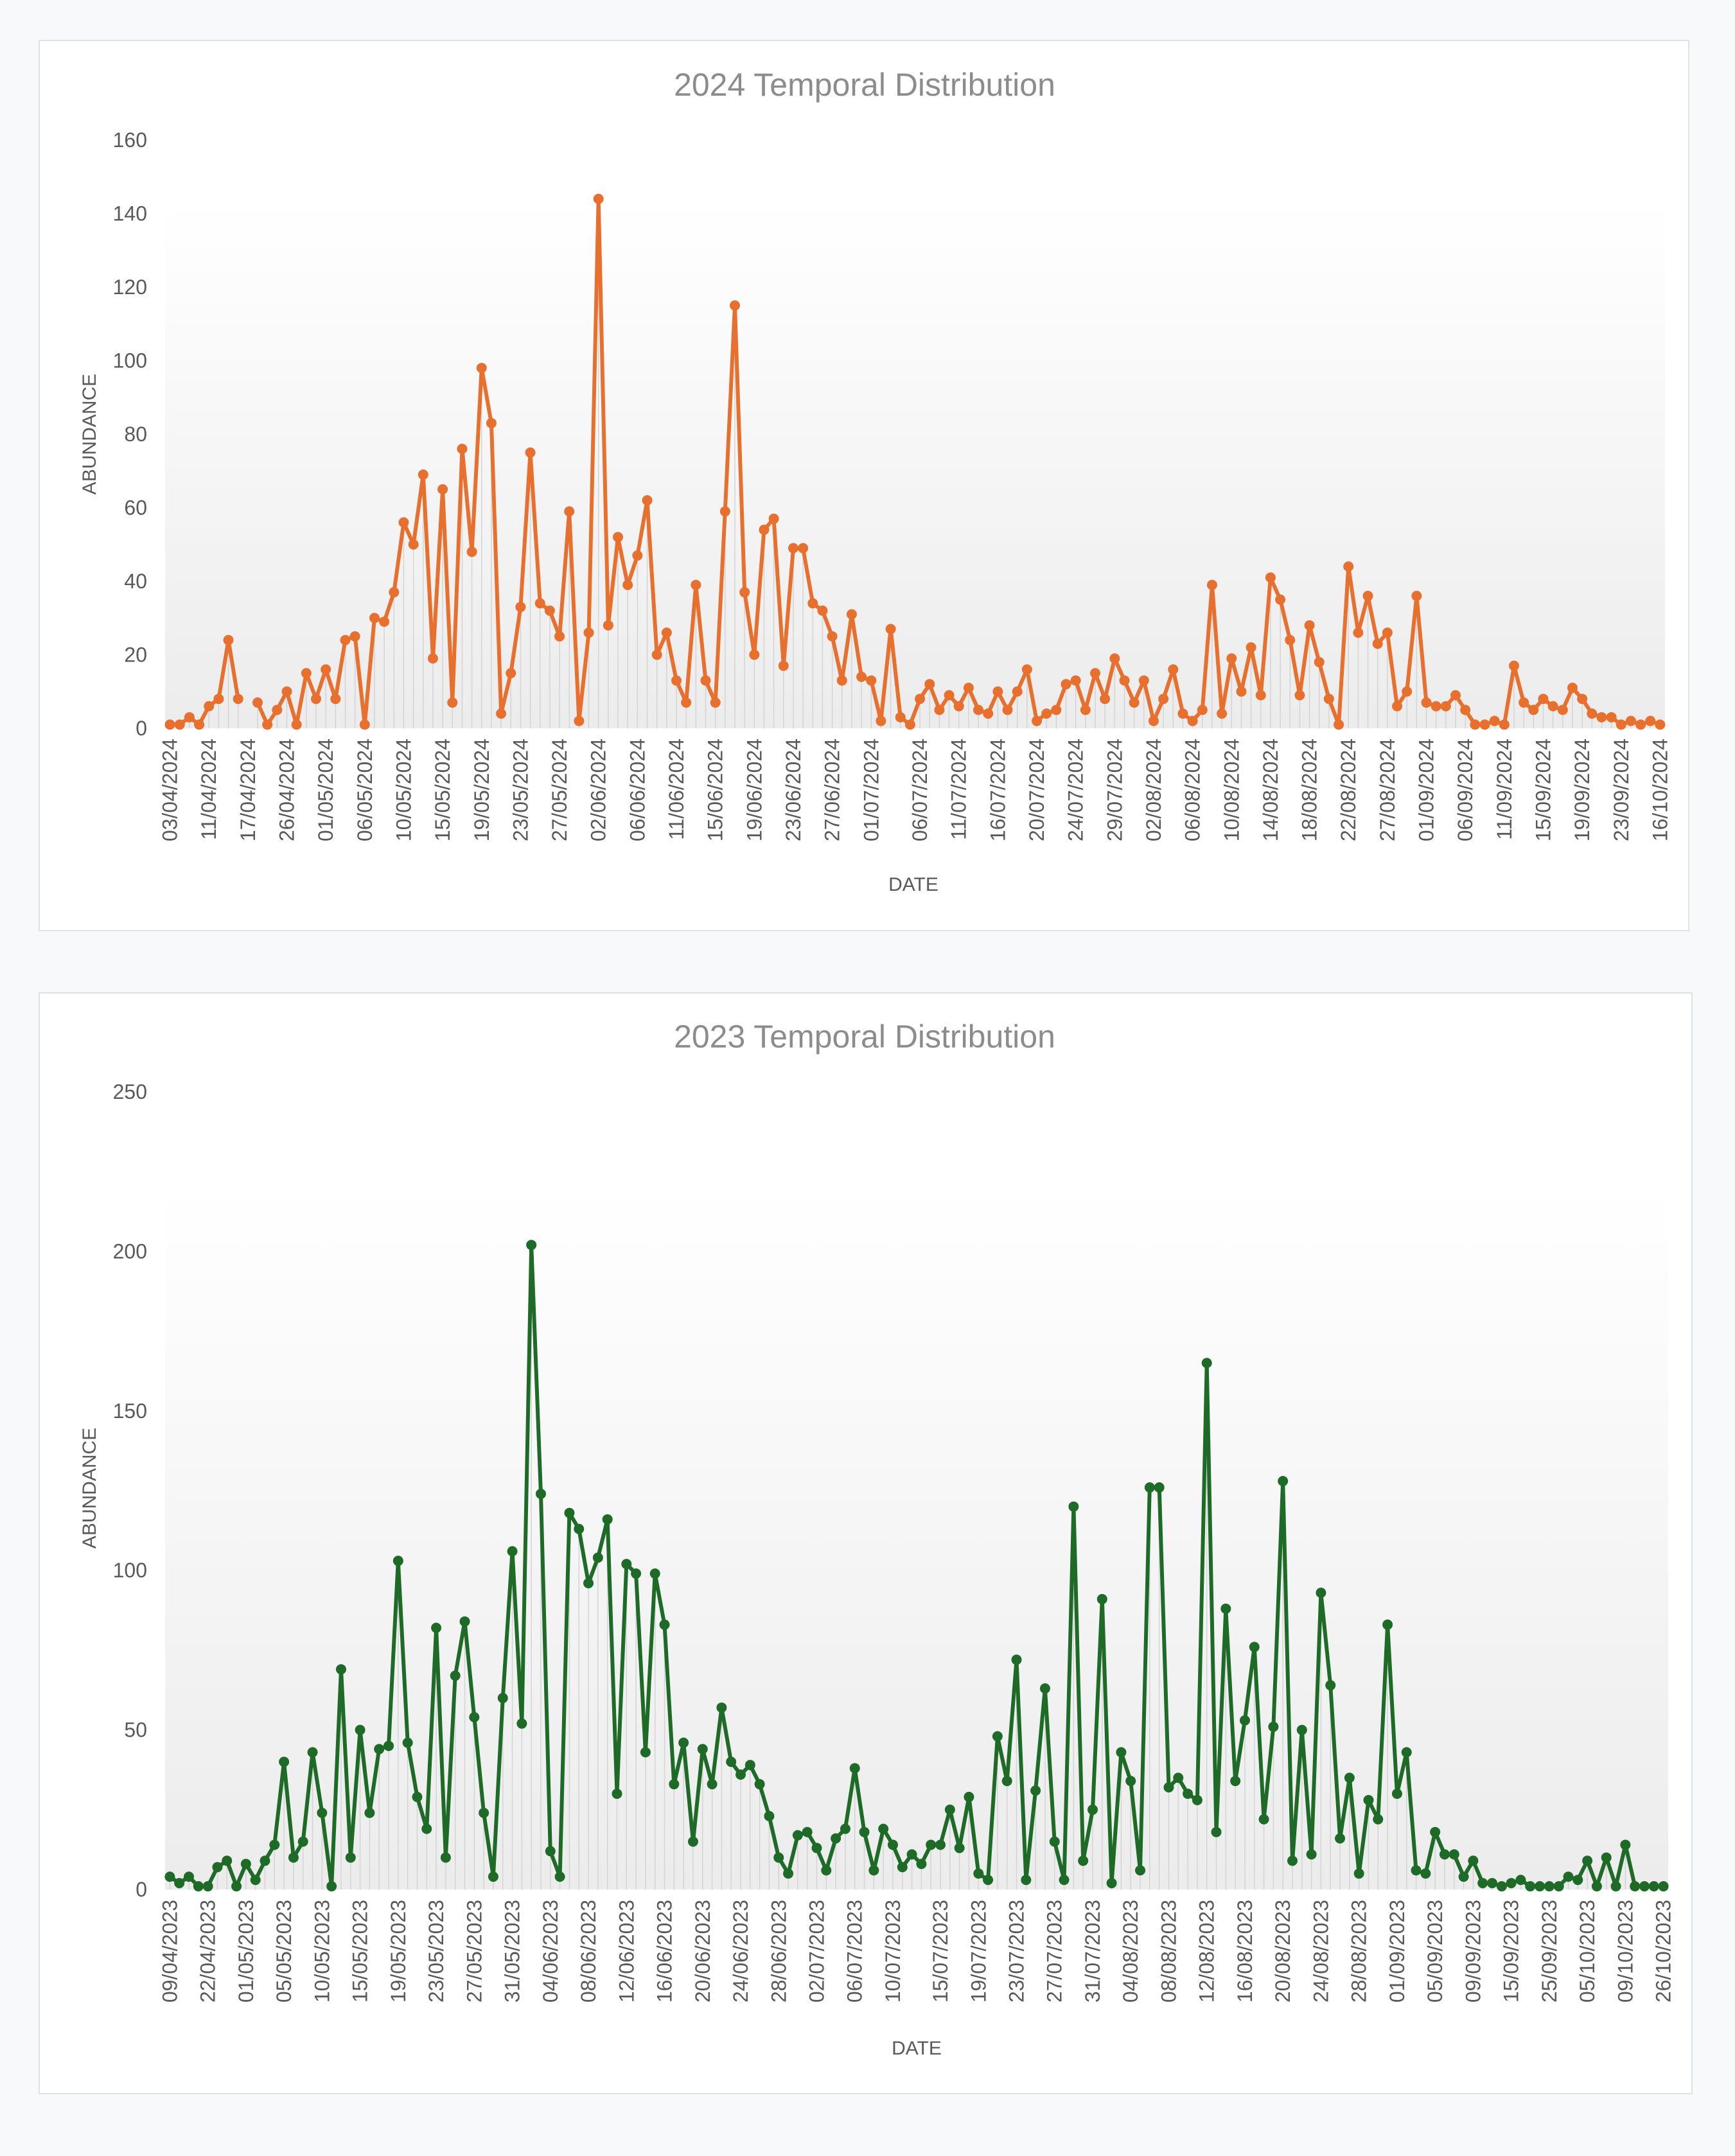 The width and height of the screenshot is (1735, 2156). Describe the element at coordinates (1659, 790) in the screenshot. I see `x-tick-label: 16/10/2024` at that location.